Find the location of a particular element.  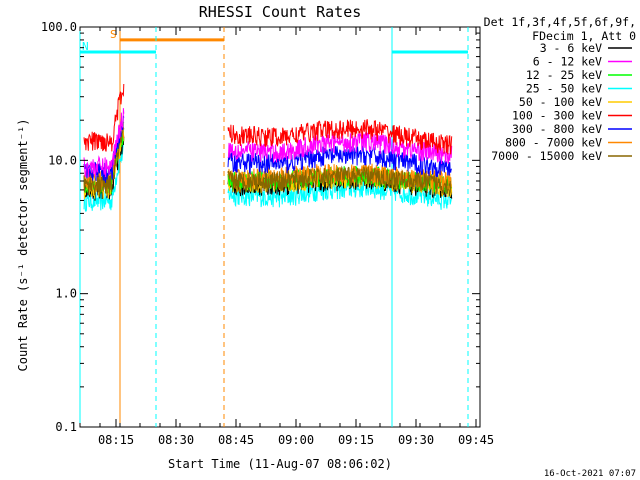

legend-label: 12 - 25 keV is located at coordinates (564, 75).